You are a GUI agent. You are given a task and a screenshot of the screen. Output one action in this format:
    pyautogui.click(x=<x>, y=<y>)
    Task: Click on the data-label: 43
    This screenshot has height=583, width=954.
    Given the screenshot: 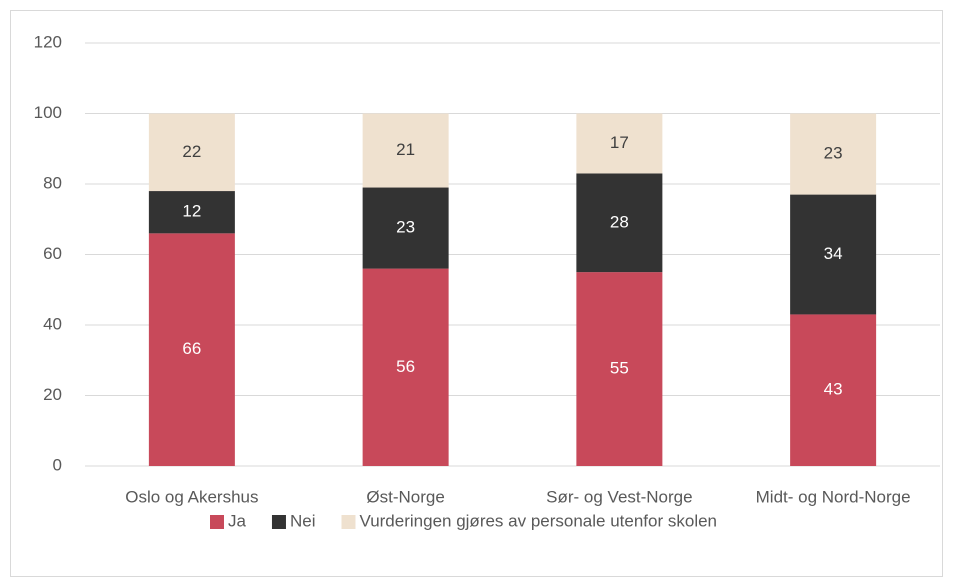 What is the action you would take?
    pyautogui.click(x=833, y=389)
    